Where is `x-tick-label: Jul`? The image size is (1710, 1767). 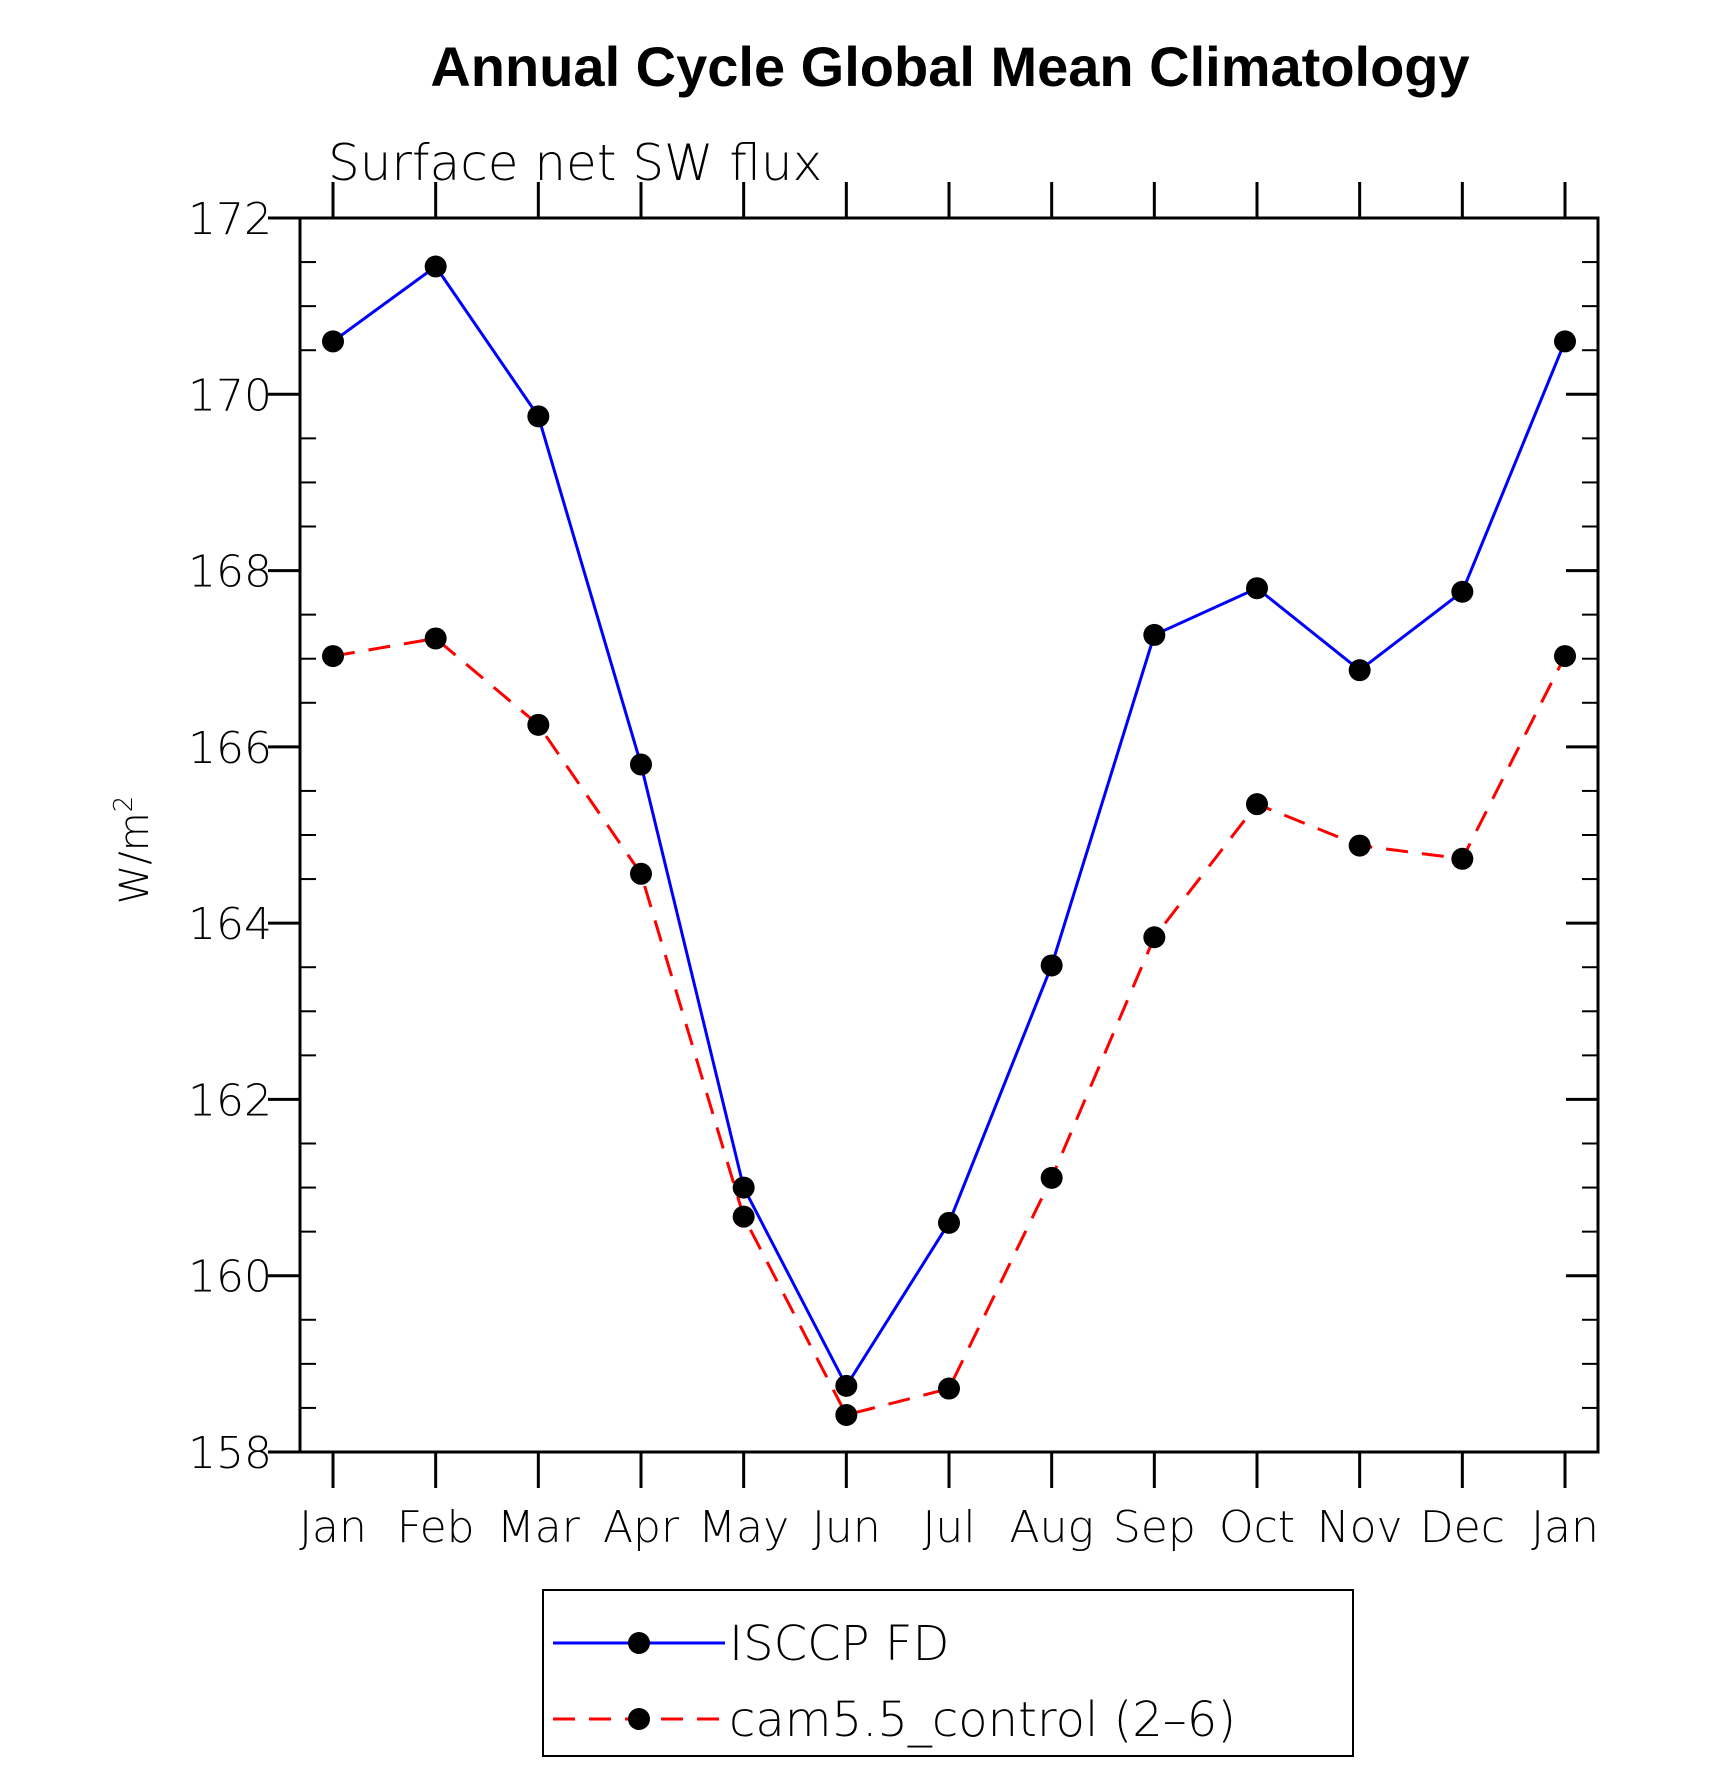 x-tick-label: Jul is located at coordinates (948, 1527).